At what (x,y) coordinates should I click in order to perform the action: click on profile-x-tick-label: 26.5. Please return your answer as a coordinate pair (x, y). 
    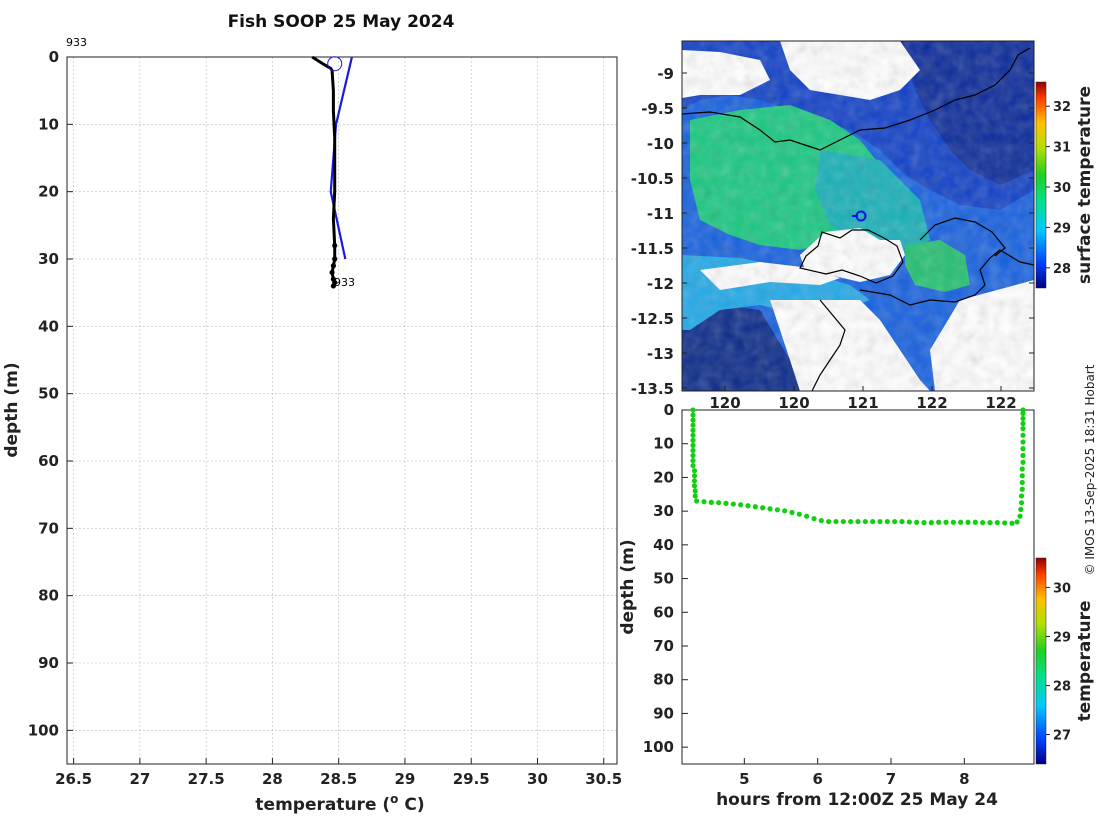
    Looking at the image, I should click on (73, 779).